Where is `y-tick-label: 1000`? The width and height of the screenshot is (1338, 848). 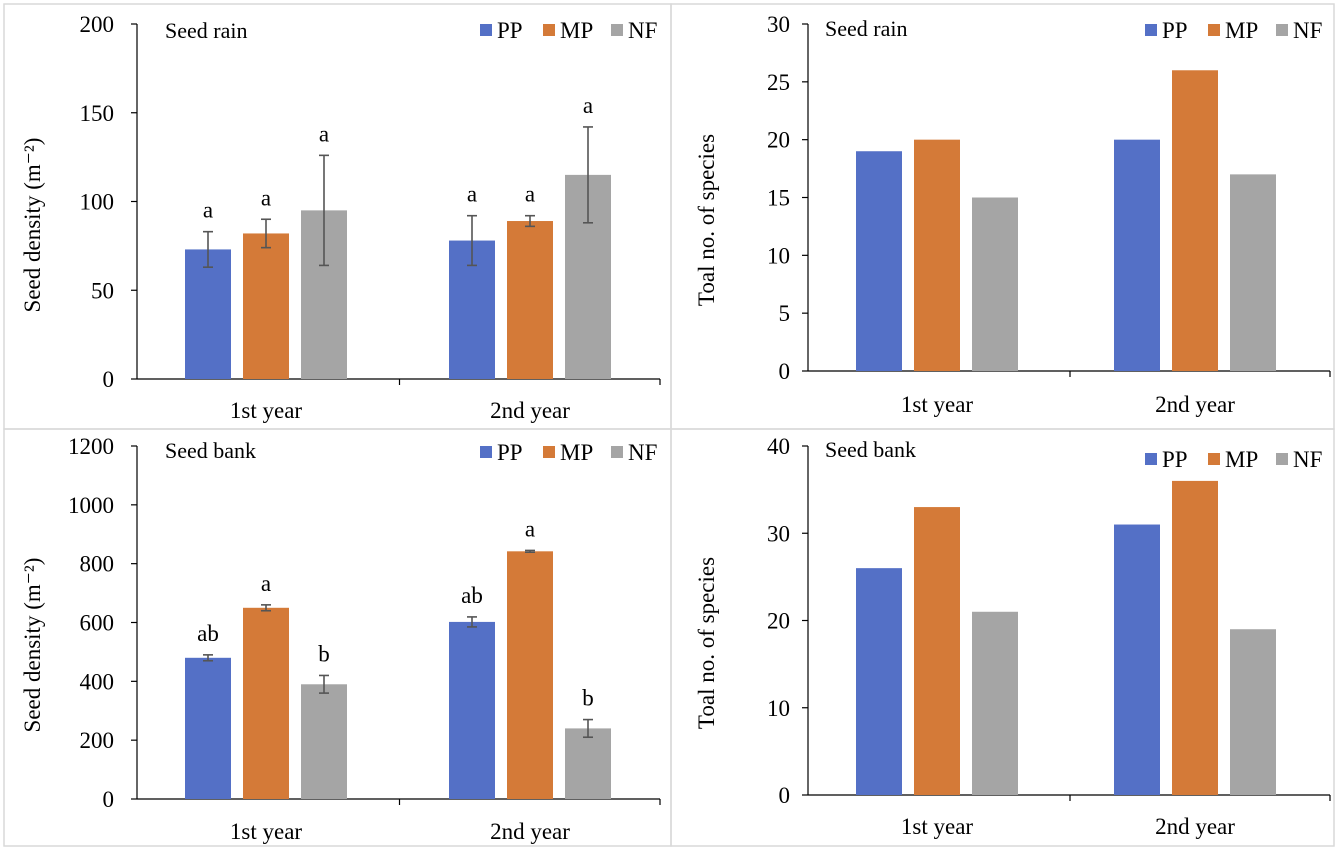
y-tick-label: 1000 is located at coordinates (91, 505).